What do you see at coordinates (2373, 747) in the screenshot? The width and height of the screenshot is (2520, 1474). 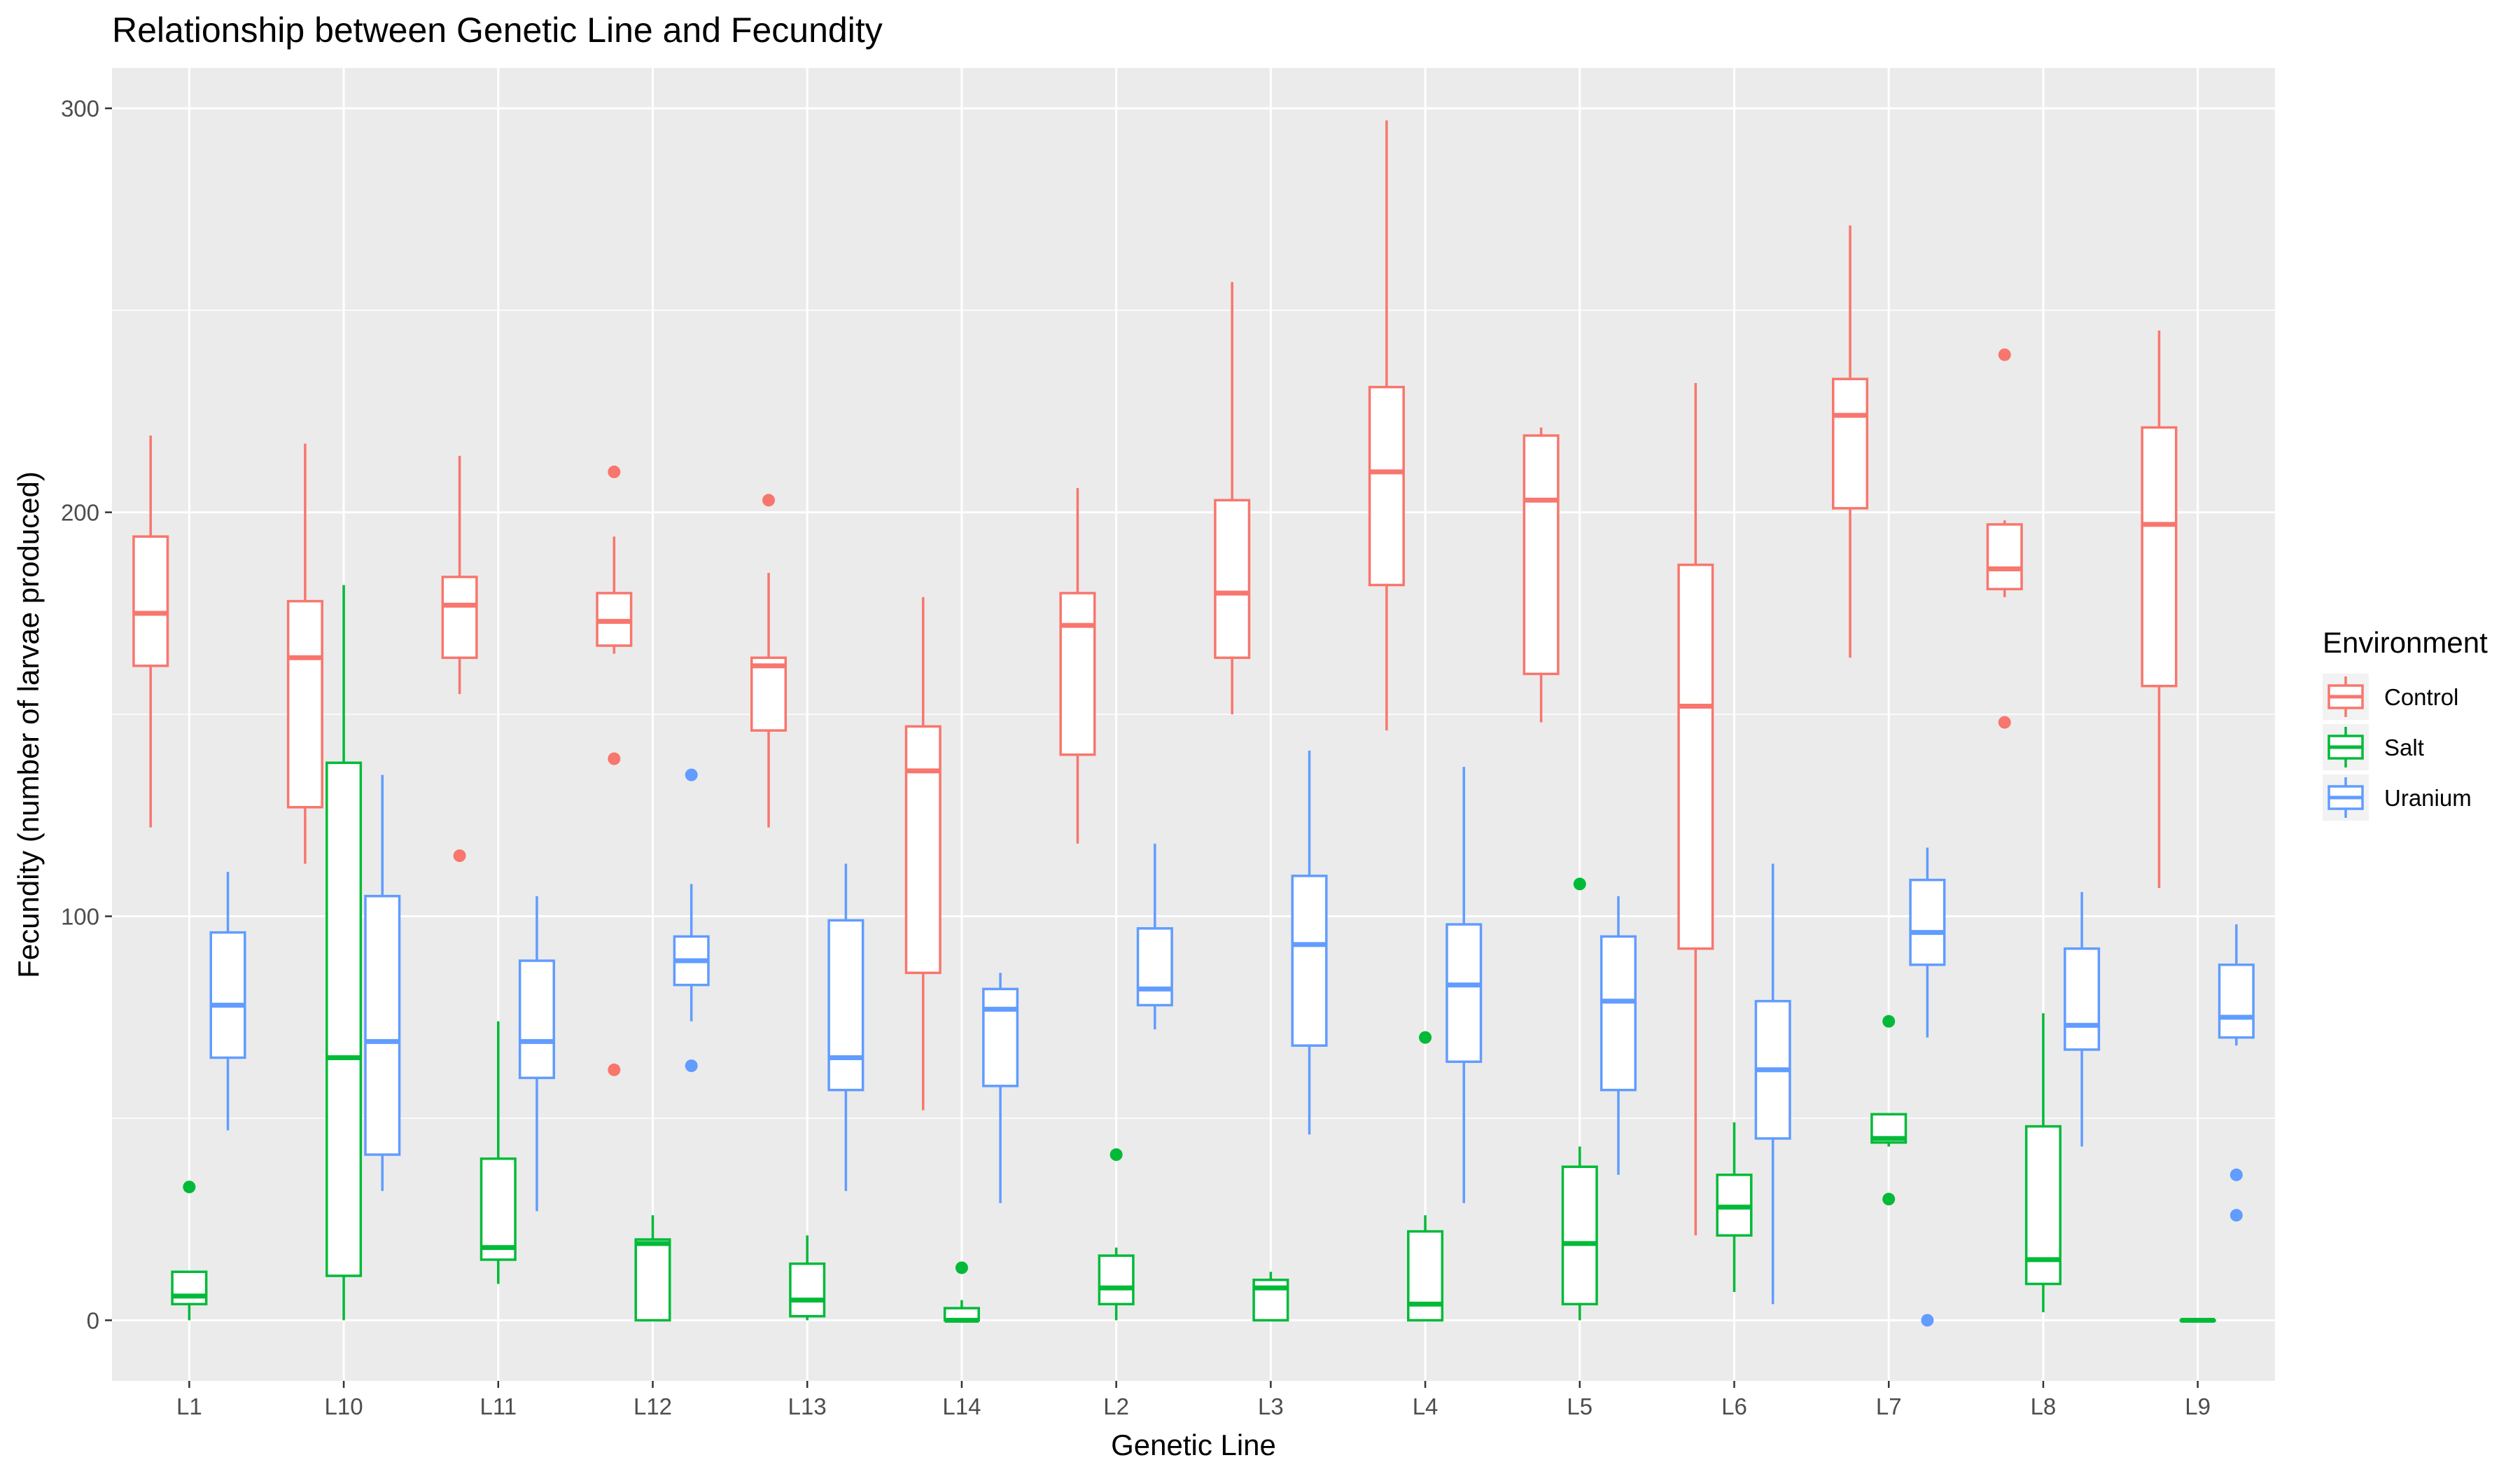 I see `legend-item-salt: Salt` at bounding box center [2373, 747].